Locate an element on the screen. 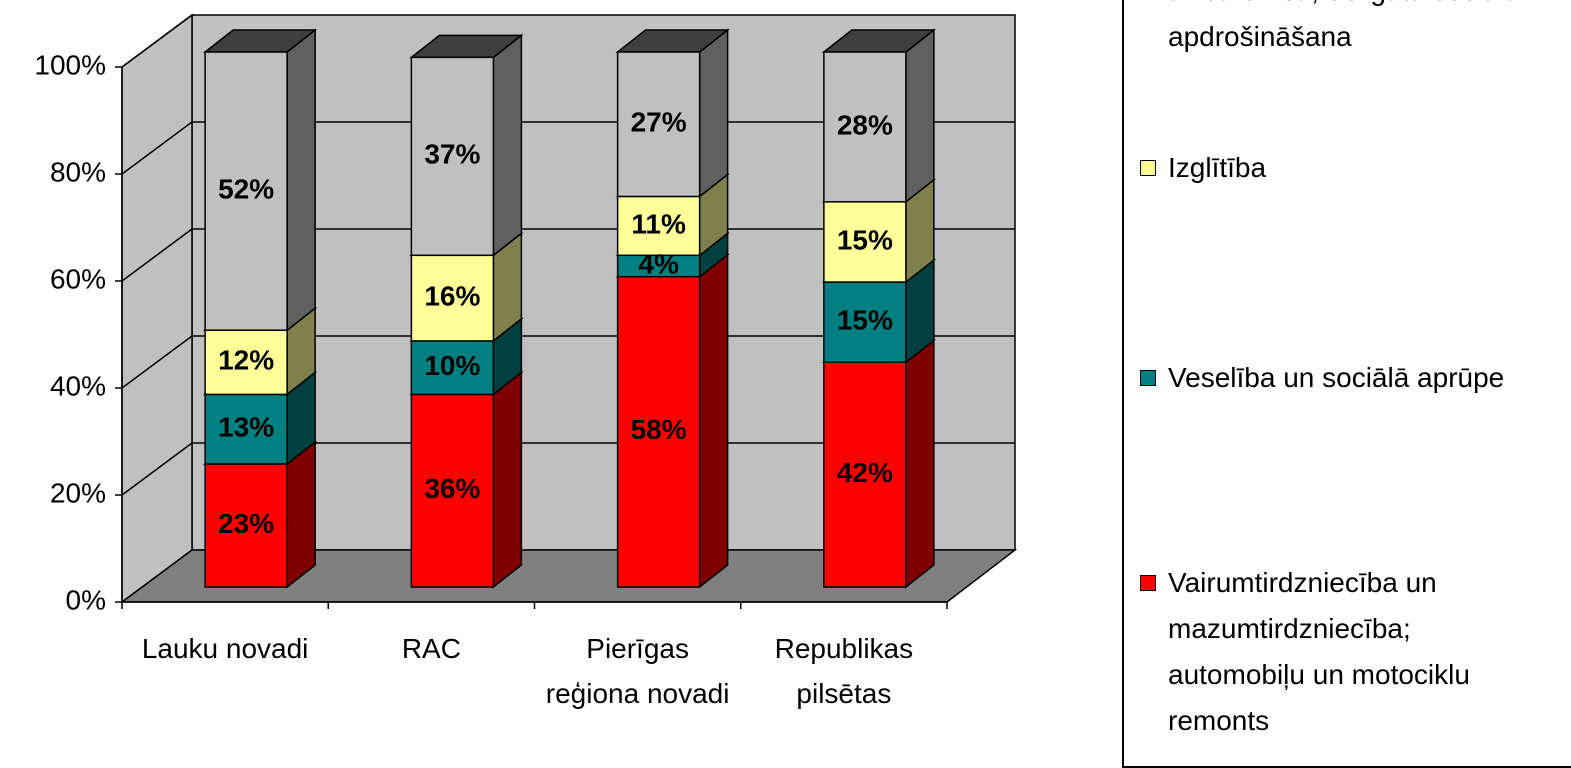 This screenshot has height=768, width=1571. data-label: 36% is located at coordinates (452, 488).